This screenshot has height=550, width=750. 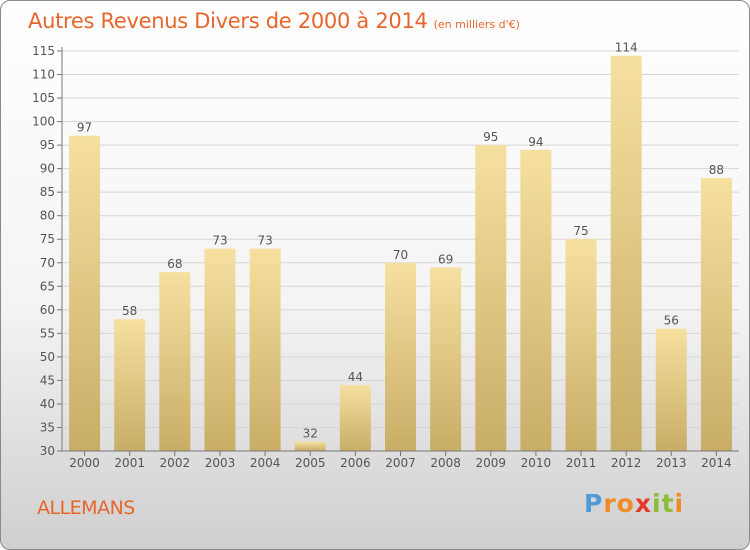 What do you see at coordinates (220, 463) in the screenshot?
I see `x-tick-label: 2003` at bounding box center [220, 463].